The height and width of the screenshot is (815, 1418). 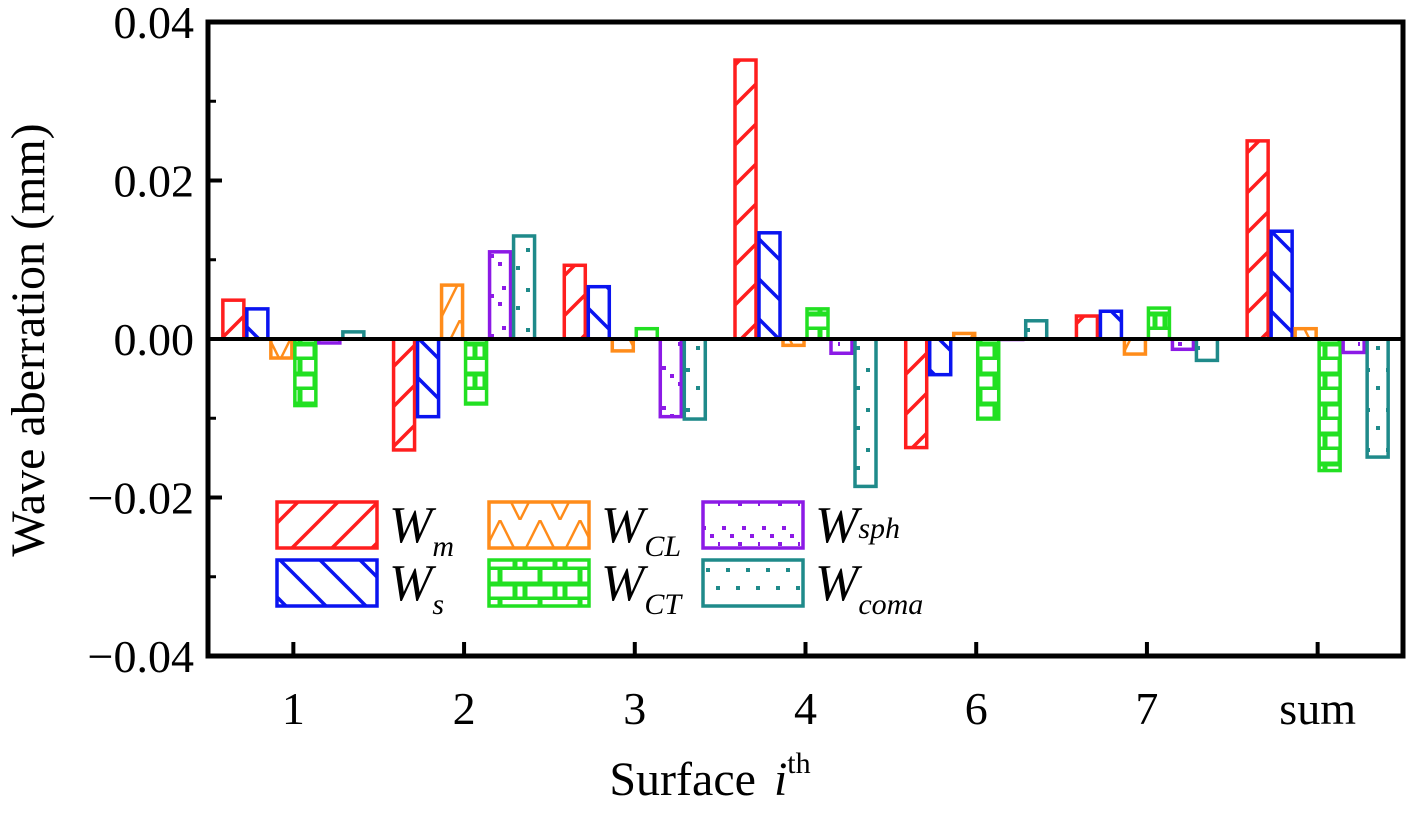 What do you see at coordinates (154, 339) in the screenshot?
I see `y-tick-label: 0.00` at bounding box center [154, 339].